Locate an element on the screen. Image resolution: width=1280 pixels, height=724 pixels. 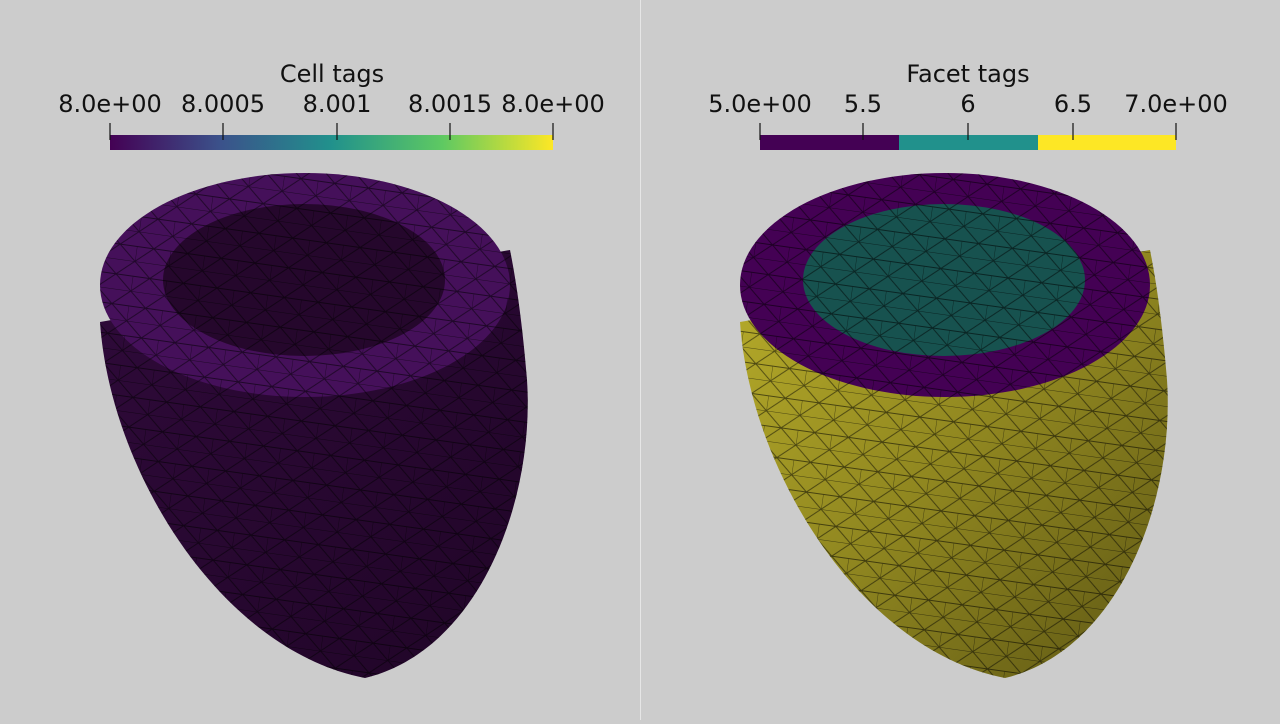
tick-label: 6.5 is located at coordinates (1073, 104).